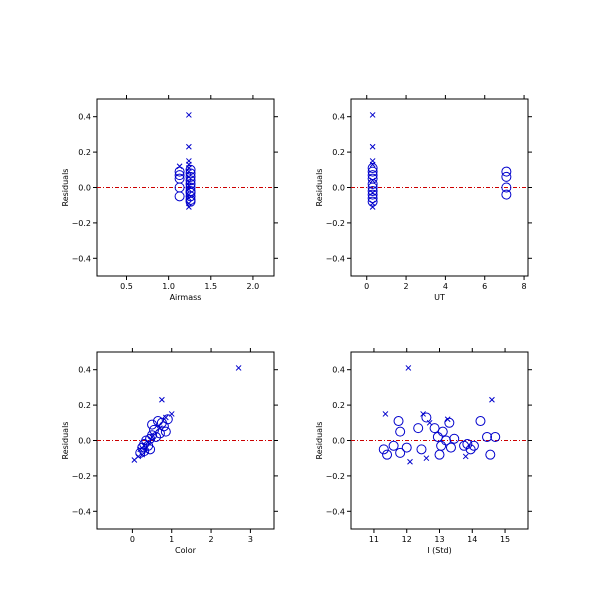  What do you see at coordinates (211, 539) in the screenshot?
I see `x-tick-label: 2` at bounding box center [211, 539].